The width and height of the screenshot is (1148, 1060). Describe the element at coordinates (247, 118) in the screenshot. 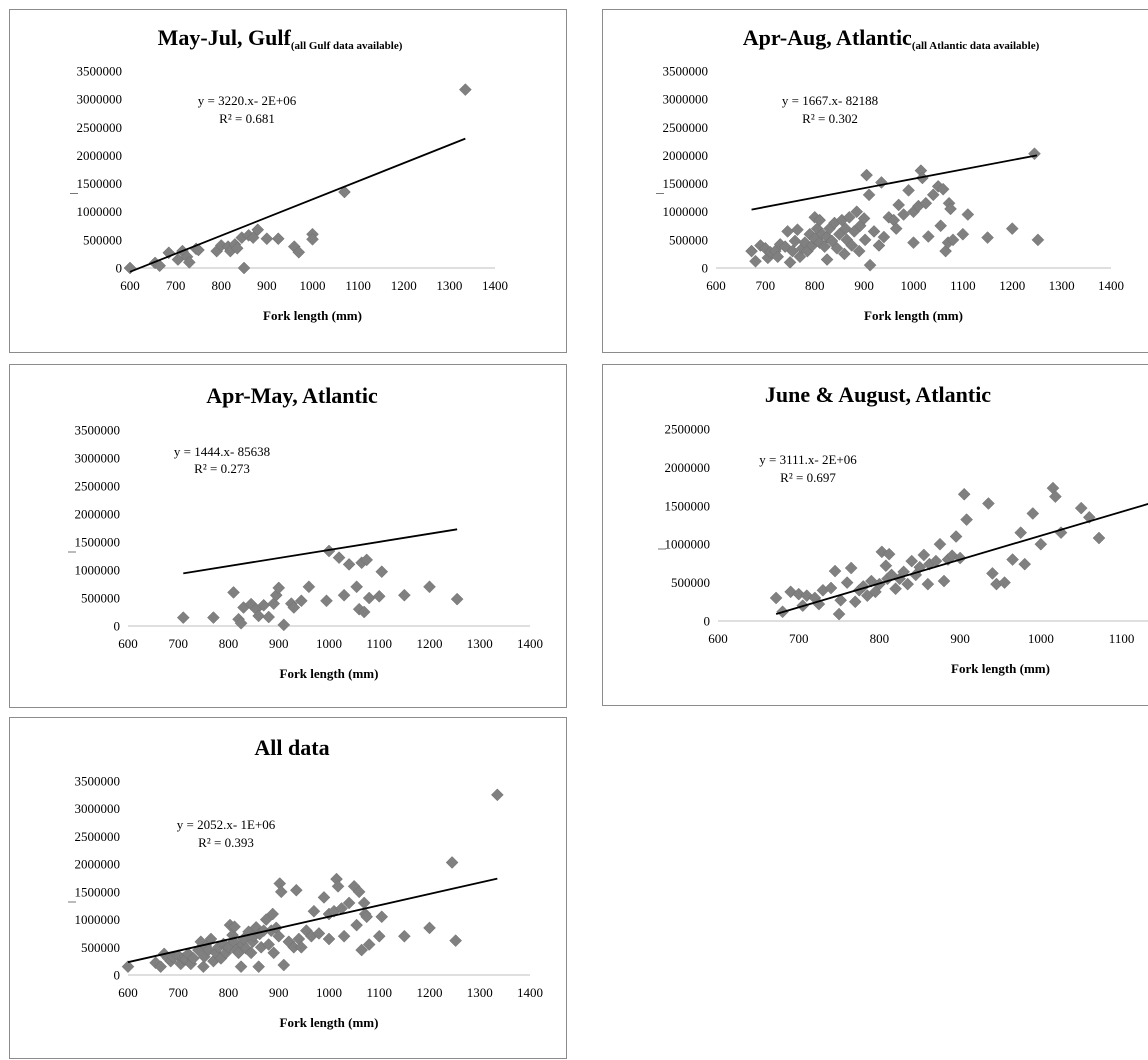

I see `trendline-r2: R² = 0.681` at that location.